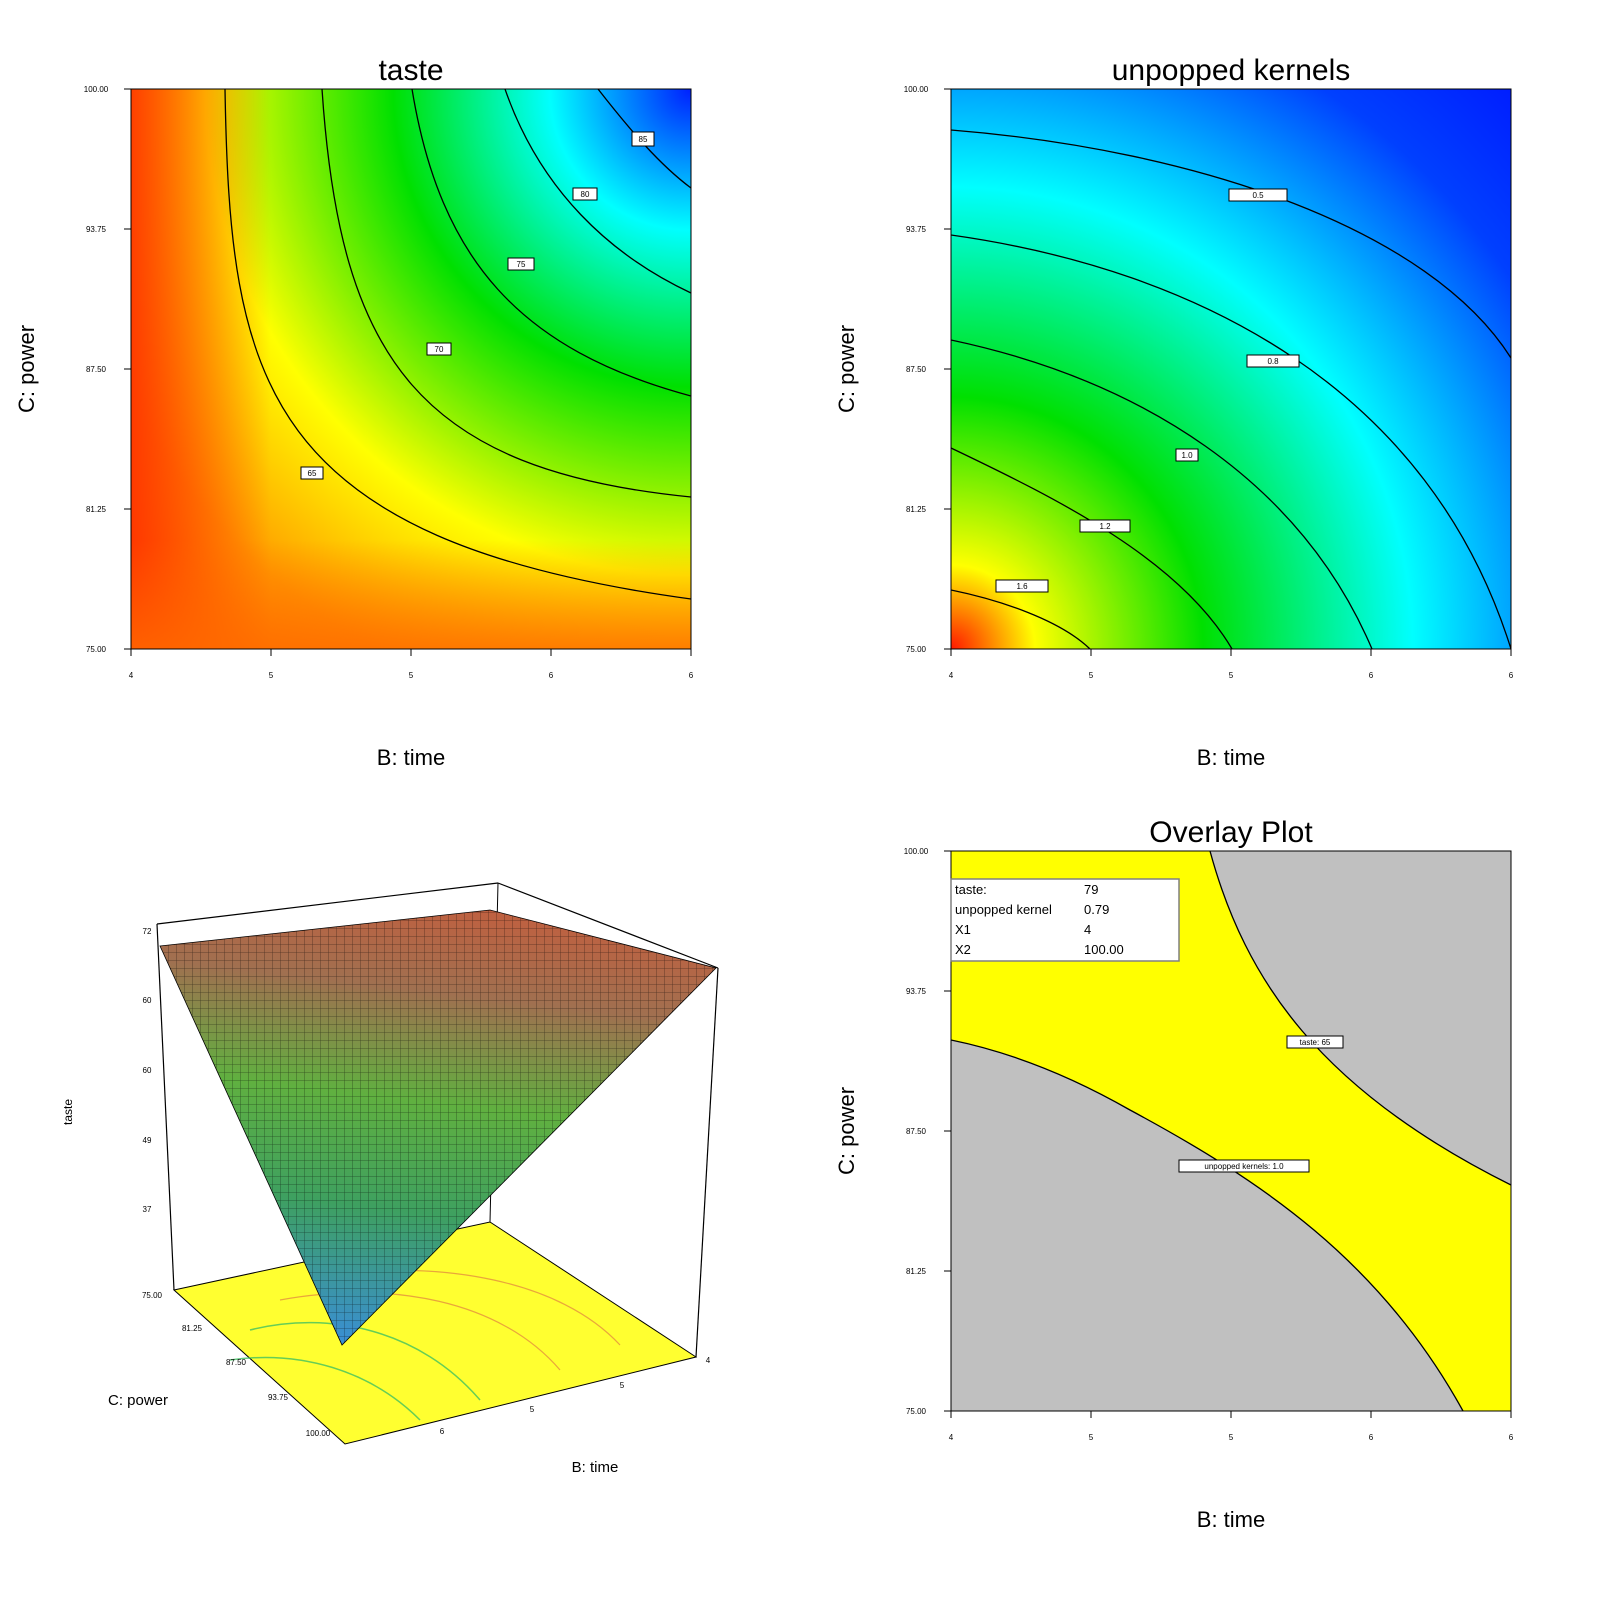 The image size is (1600, 1600). Describe the element at coordinates (575, 1396) in the screenshot. I see `surface-time-ticks: 4 5 5 6` at that location.